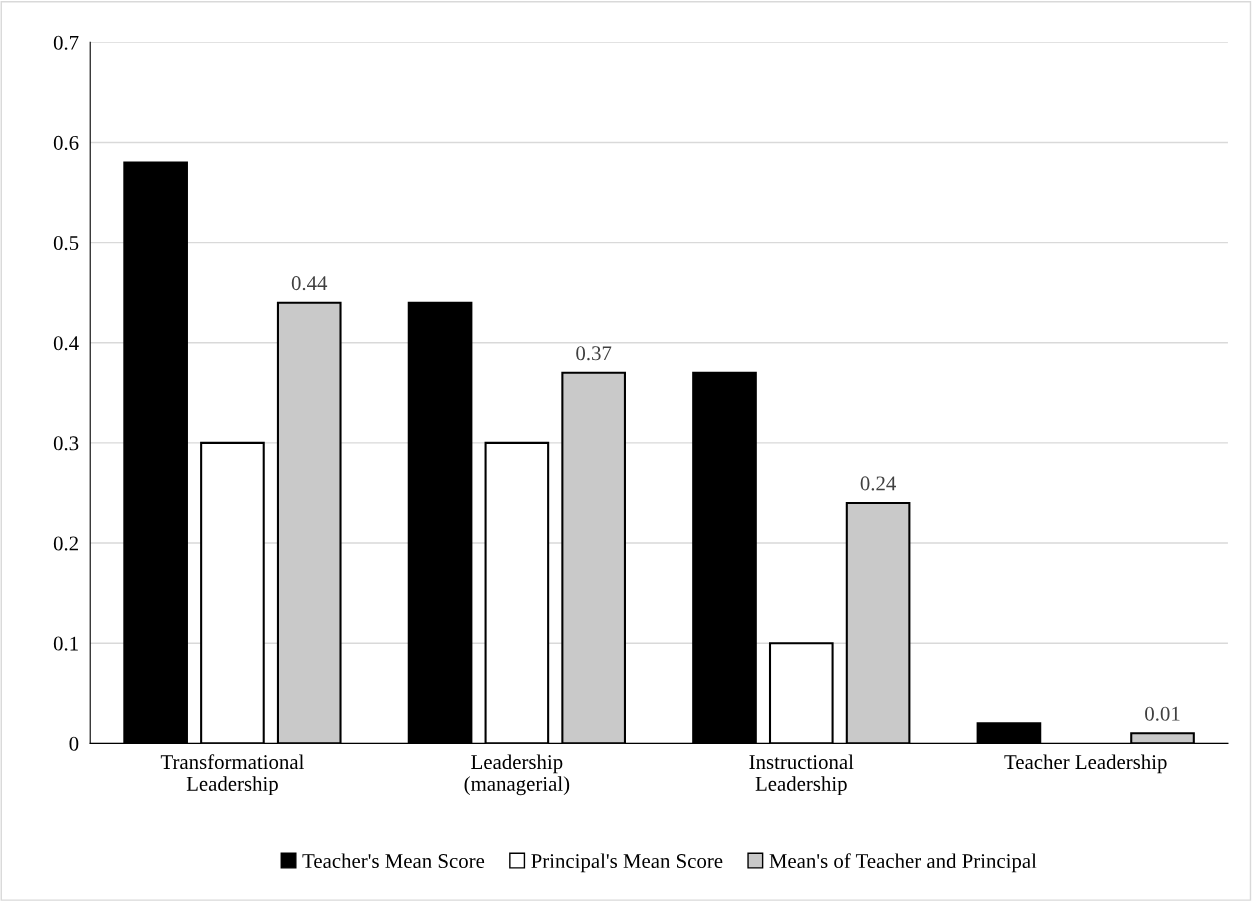 Image resolution: width=1253 pixels, height=901 pixels. Describe the element at coordinates (66, 42) in the screenshot. I see `y-tick-label: 0.7` at that location.